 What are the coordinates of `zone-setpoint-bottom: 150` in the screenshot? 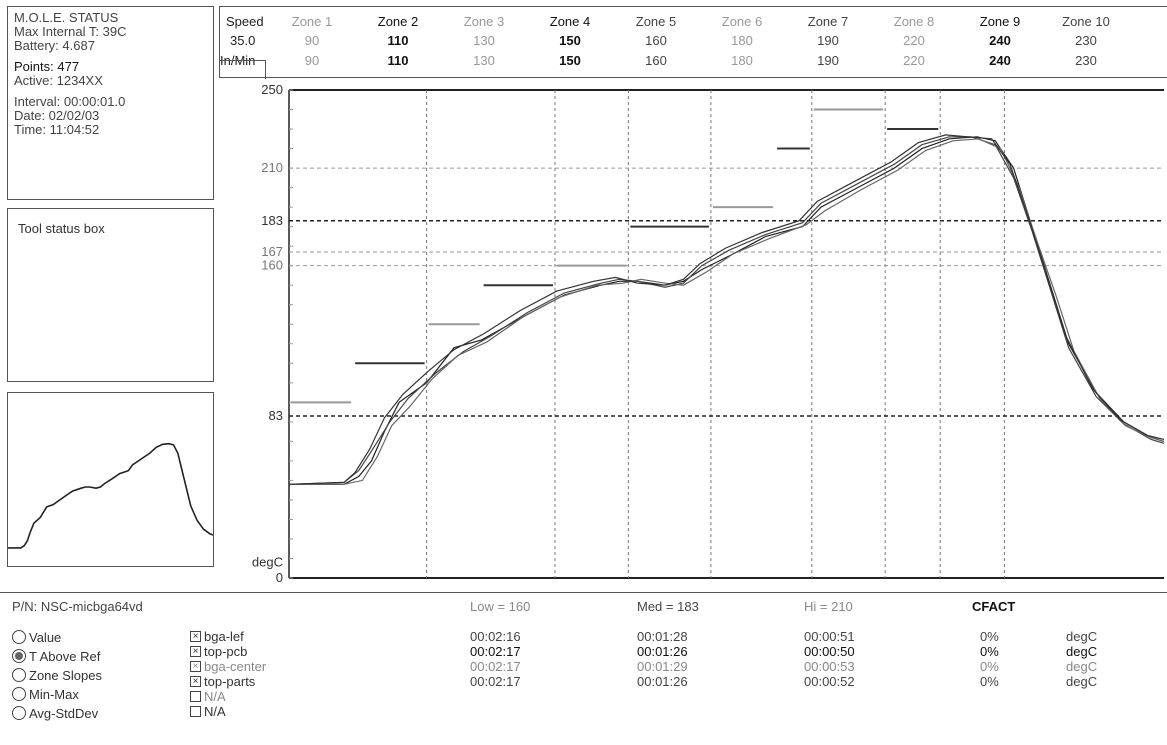 It's located at (570, 60).